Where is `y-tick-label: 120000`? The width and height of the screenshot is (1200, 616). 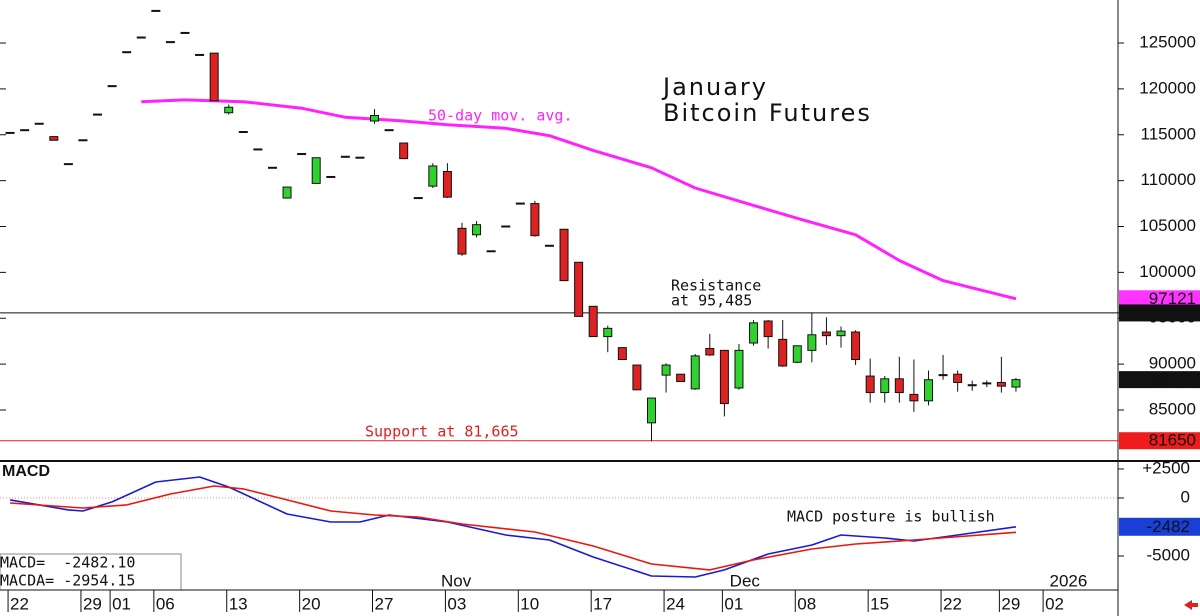 y-tick-label: 120000 is located at coordinates (1167, 87).